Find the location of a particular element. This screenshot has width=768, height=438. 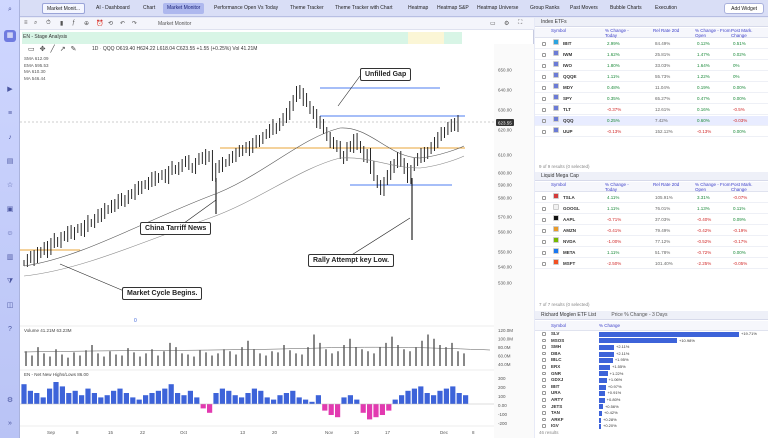

table-row: IWM 1.62% 25.81% 1.47% 0.02% is located at coordinates (651, 55).